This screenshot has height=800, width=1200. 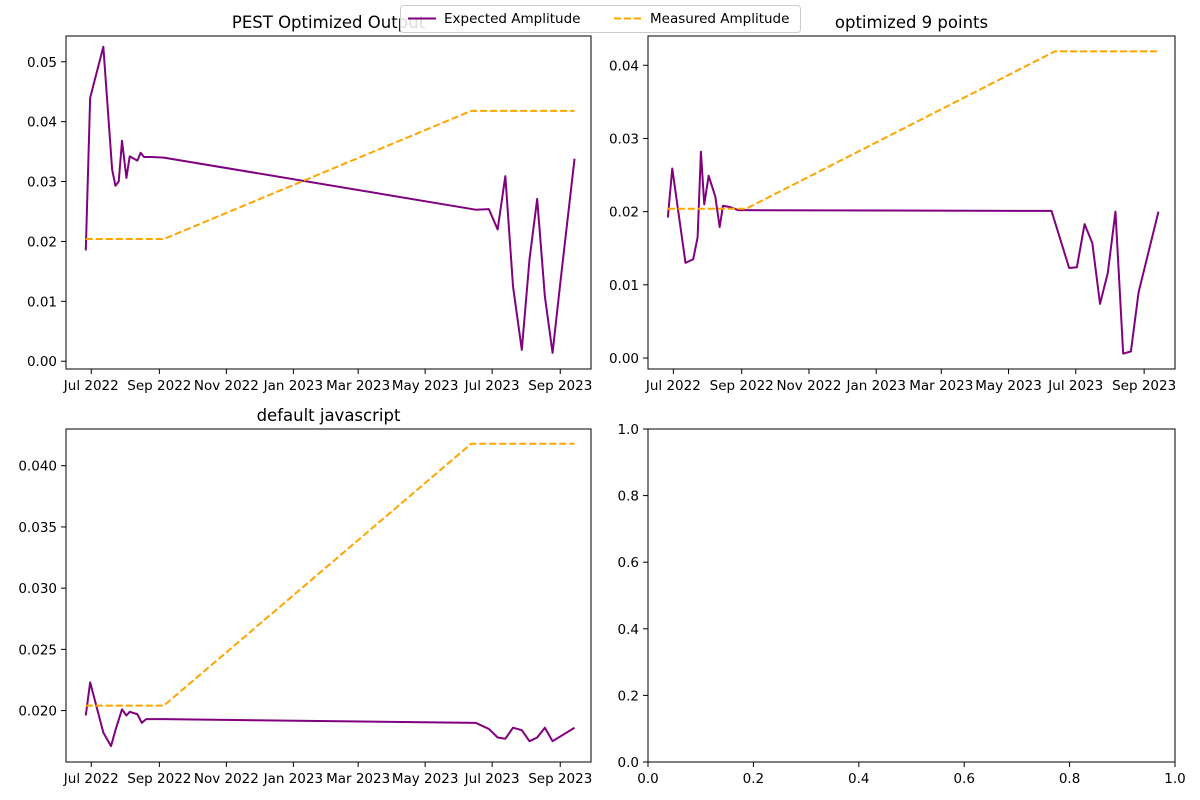 What do you see at coordinates (1069, 779) in the screenshot?
I see `x-tick-label: 0.8` at bounding box center [1069, 779].